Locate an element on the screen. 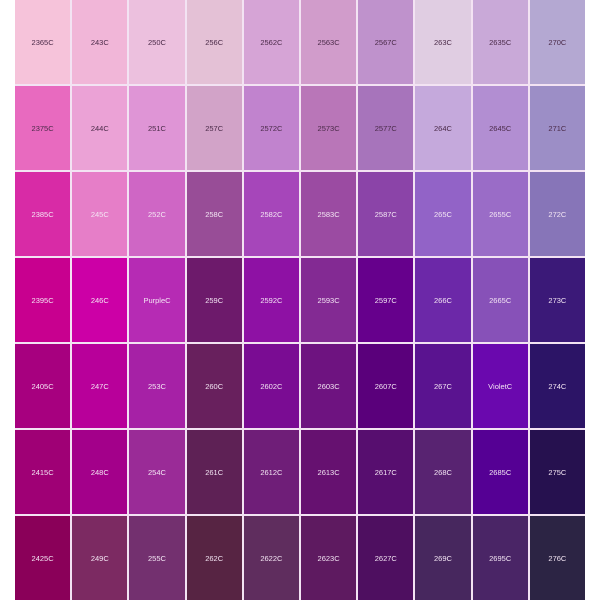 The image size is (600, 600). swatch-label: 2577C is located at coordinates (385, 128).